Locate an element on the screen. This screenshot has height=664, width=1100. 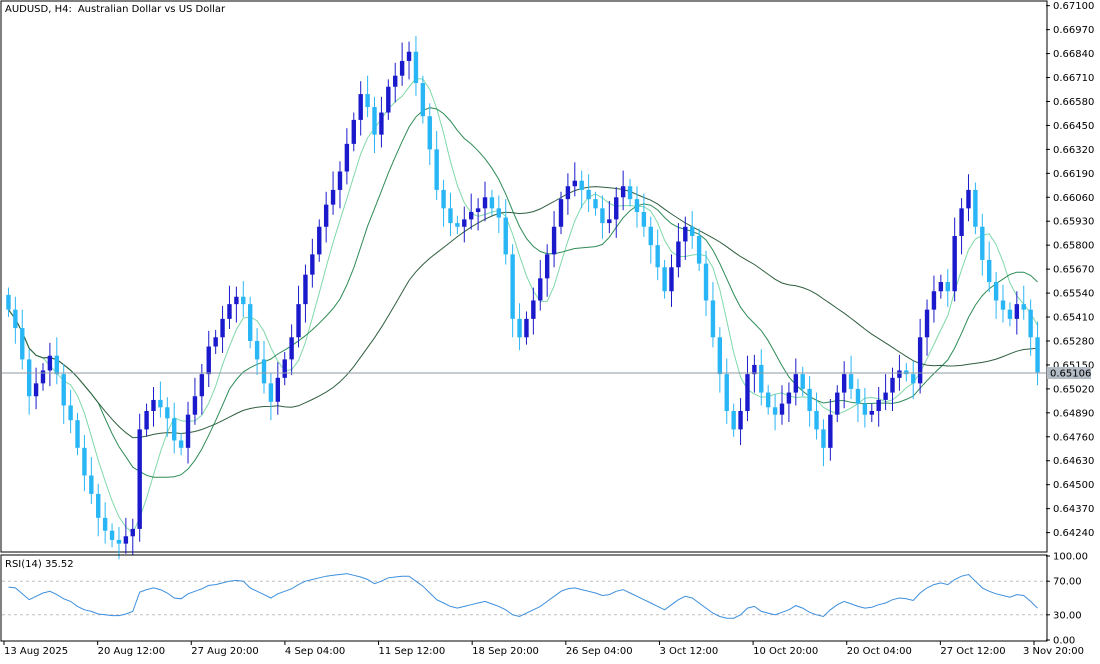
rsi-tick-label: 0.00 is located at coordinates (1064, 641).